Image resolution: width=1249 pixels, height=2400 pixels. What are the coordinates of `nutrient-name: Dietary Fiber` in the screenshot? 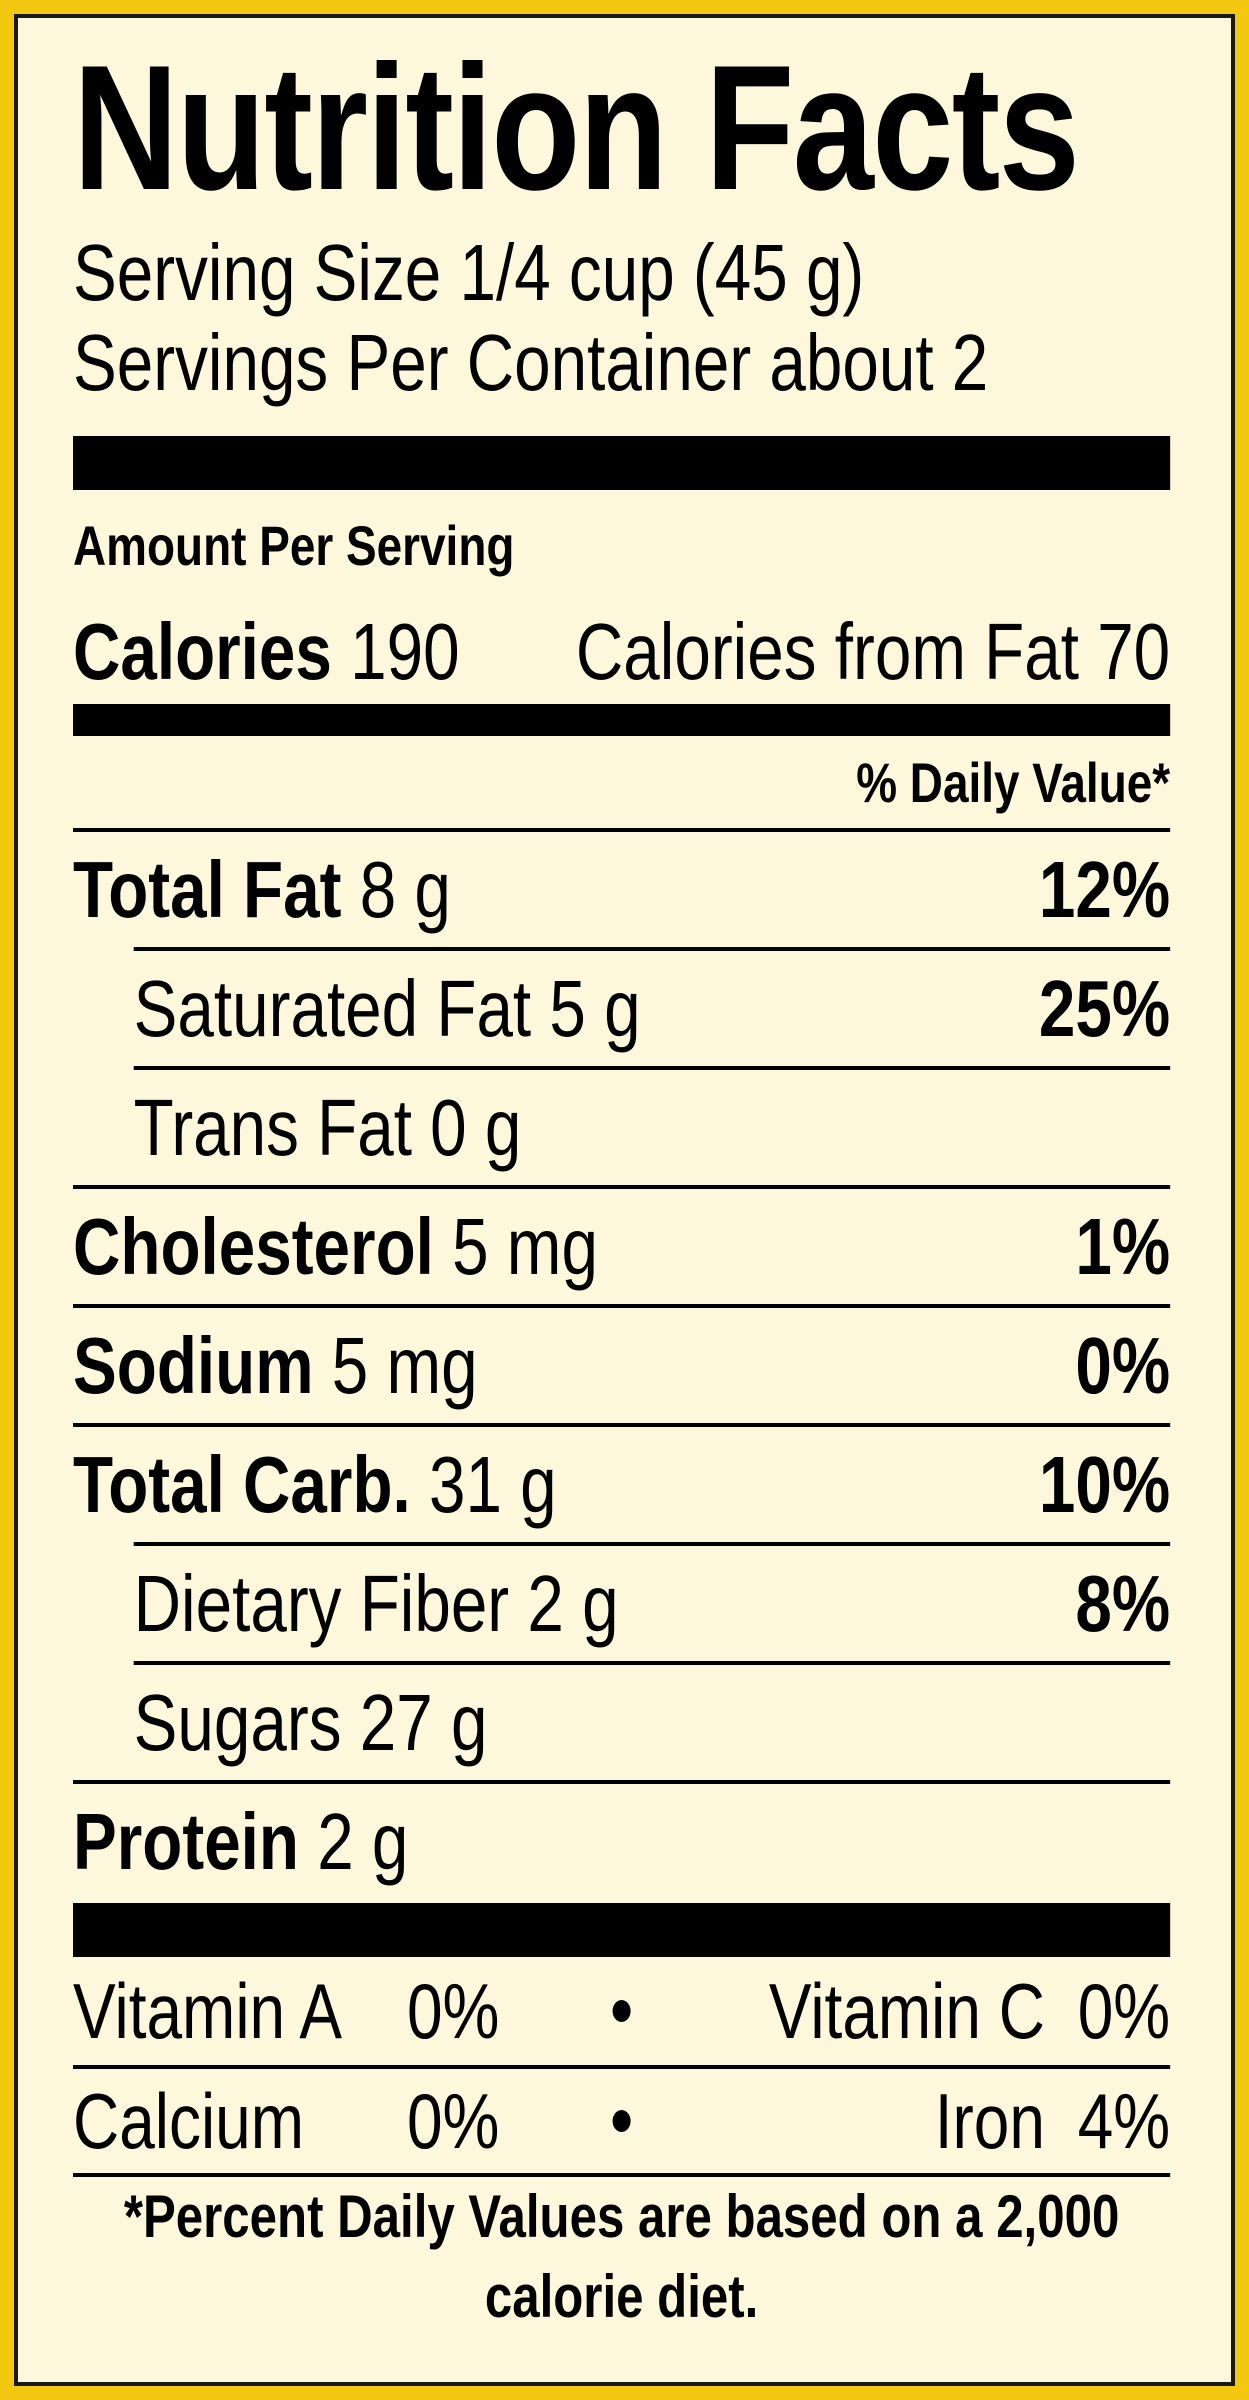 It's located at (321, 1603).